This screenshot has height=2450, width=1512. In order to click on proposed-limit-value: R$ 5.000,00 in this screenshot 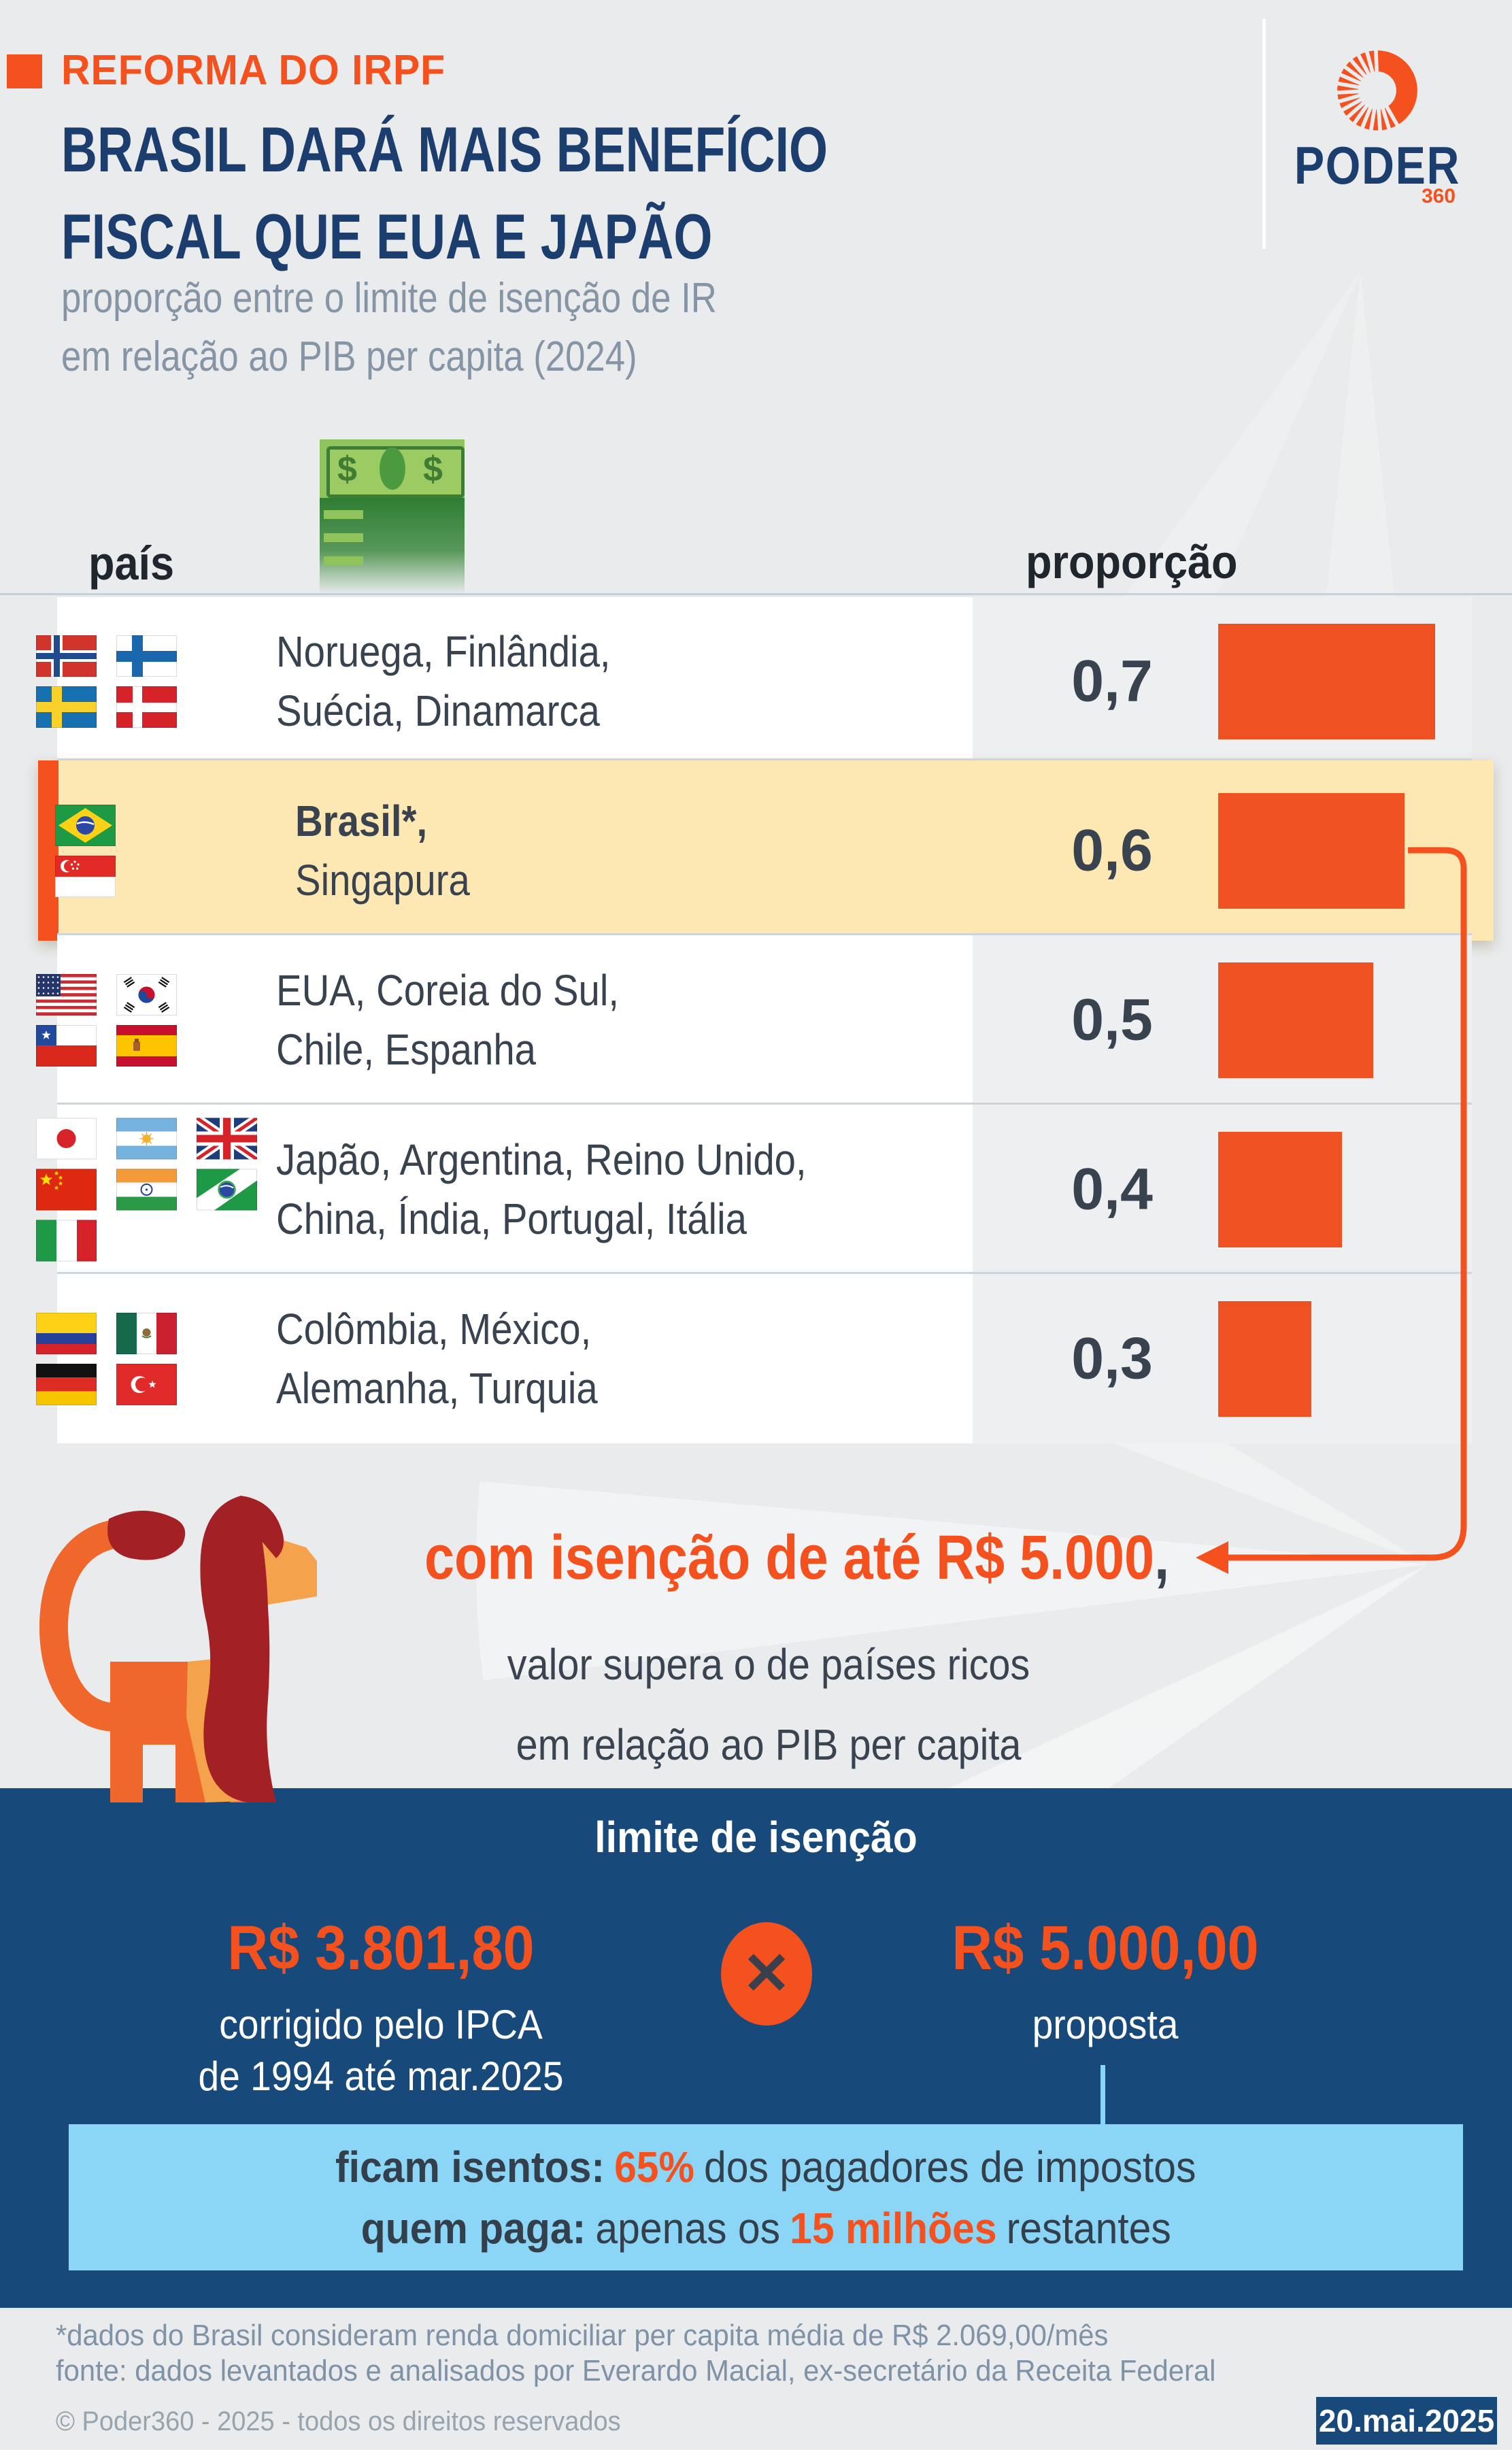, I will do `click(1105, 1948)`.